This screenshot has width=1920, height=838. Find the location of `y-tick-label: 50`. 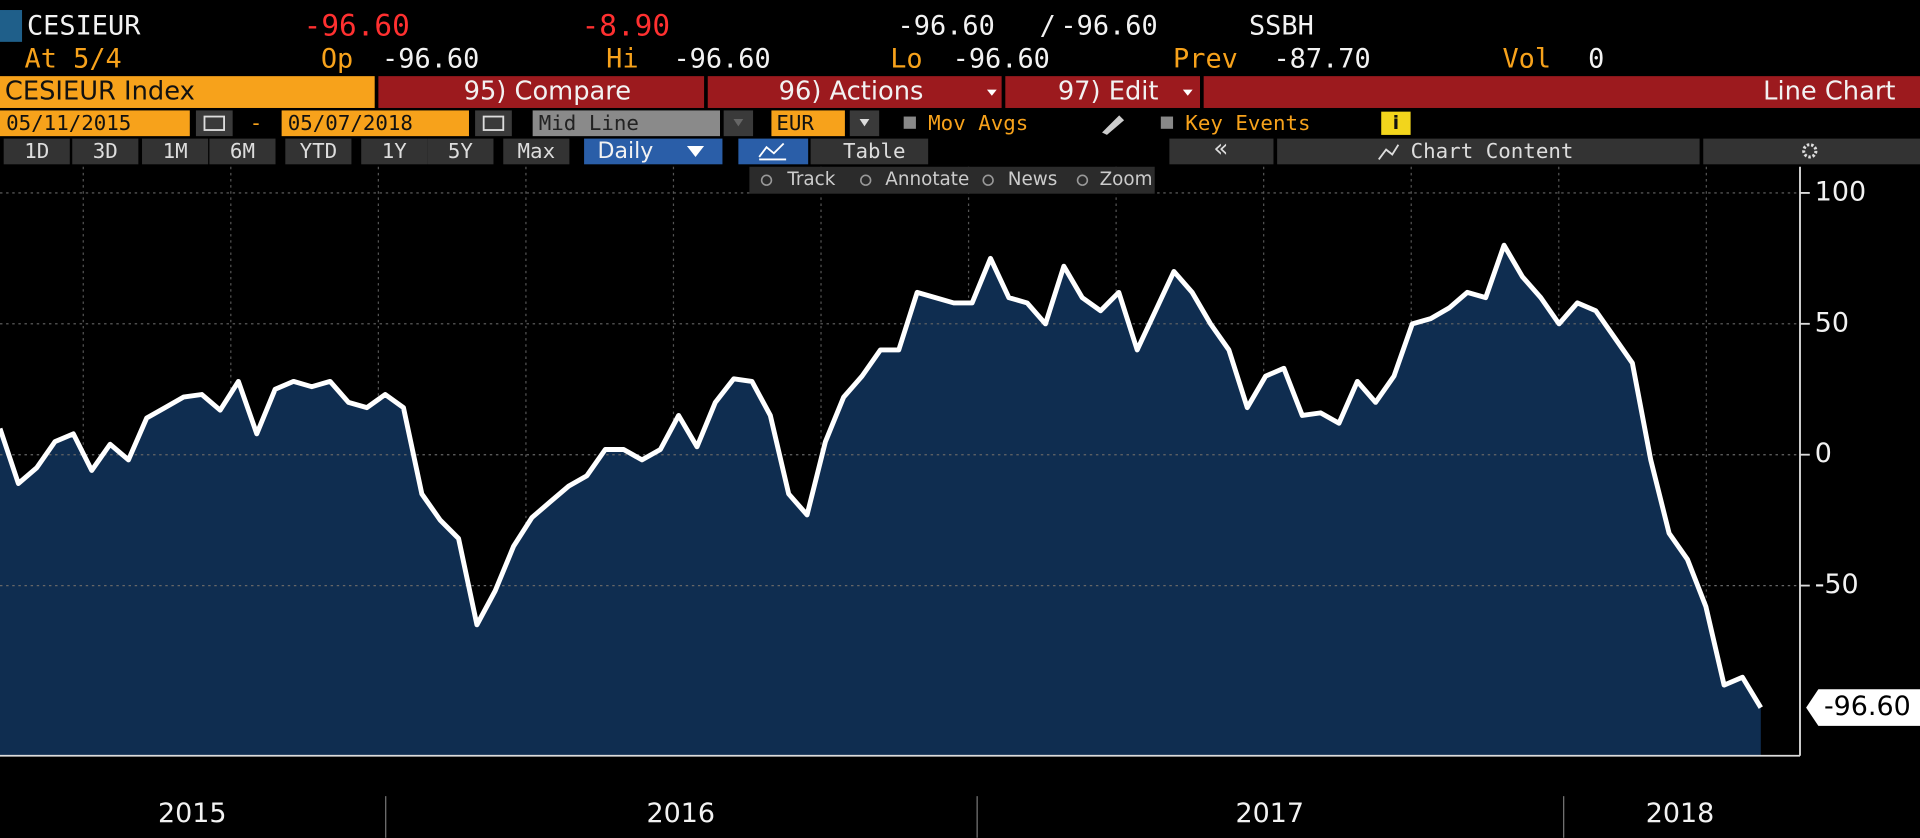

y-tick-label: 50 is located at coordinates (1832, 322).